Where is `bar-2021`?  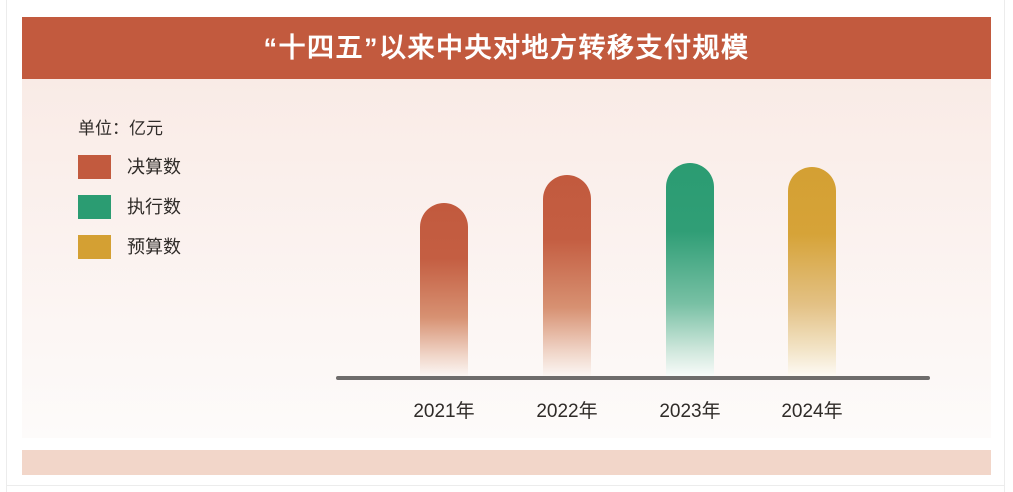 bar-2021 is located at coordinates (444, 289).